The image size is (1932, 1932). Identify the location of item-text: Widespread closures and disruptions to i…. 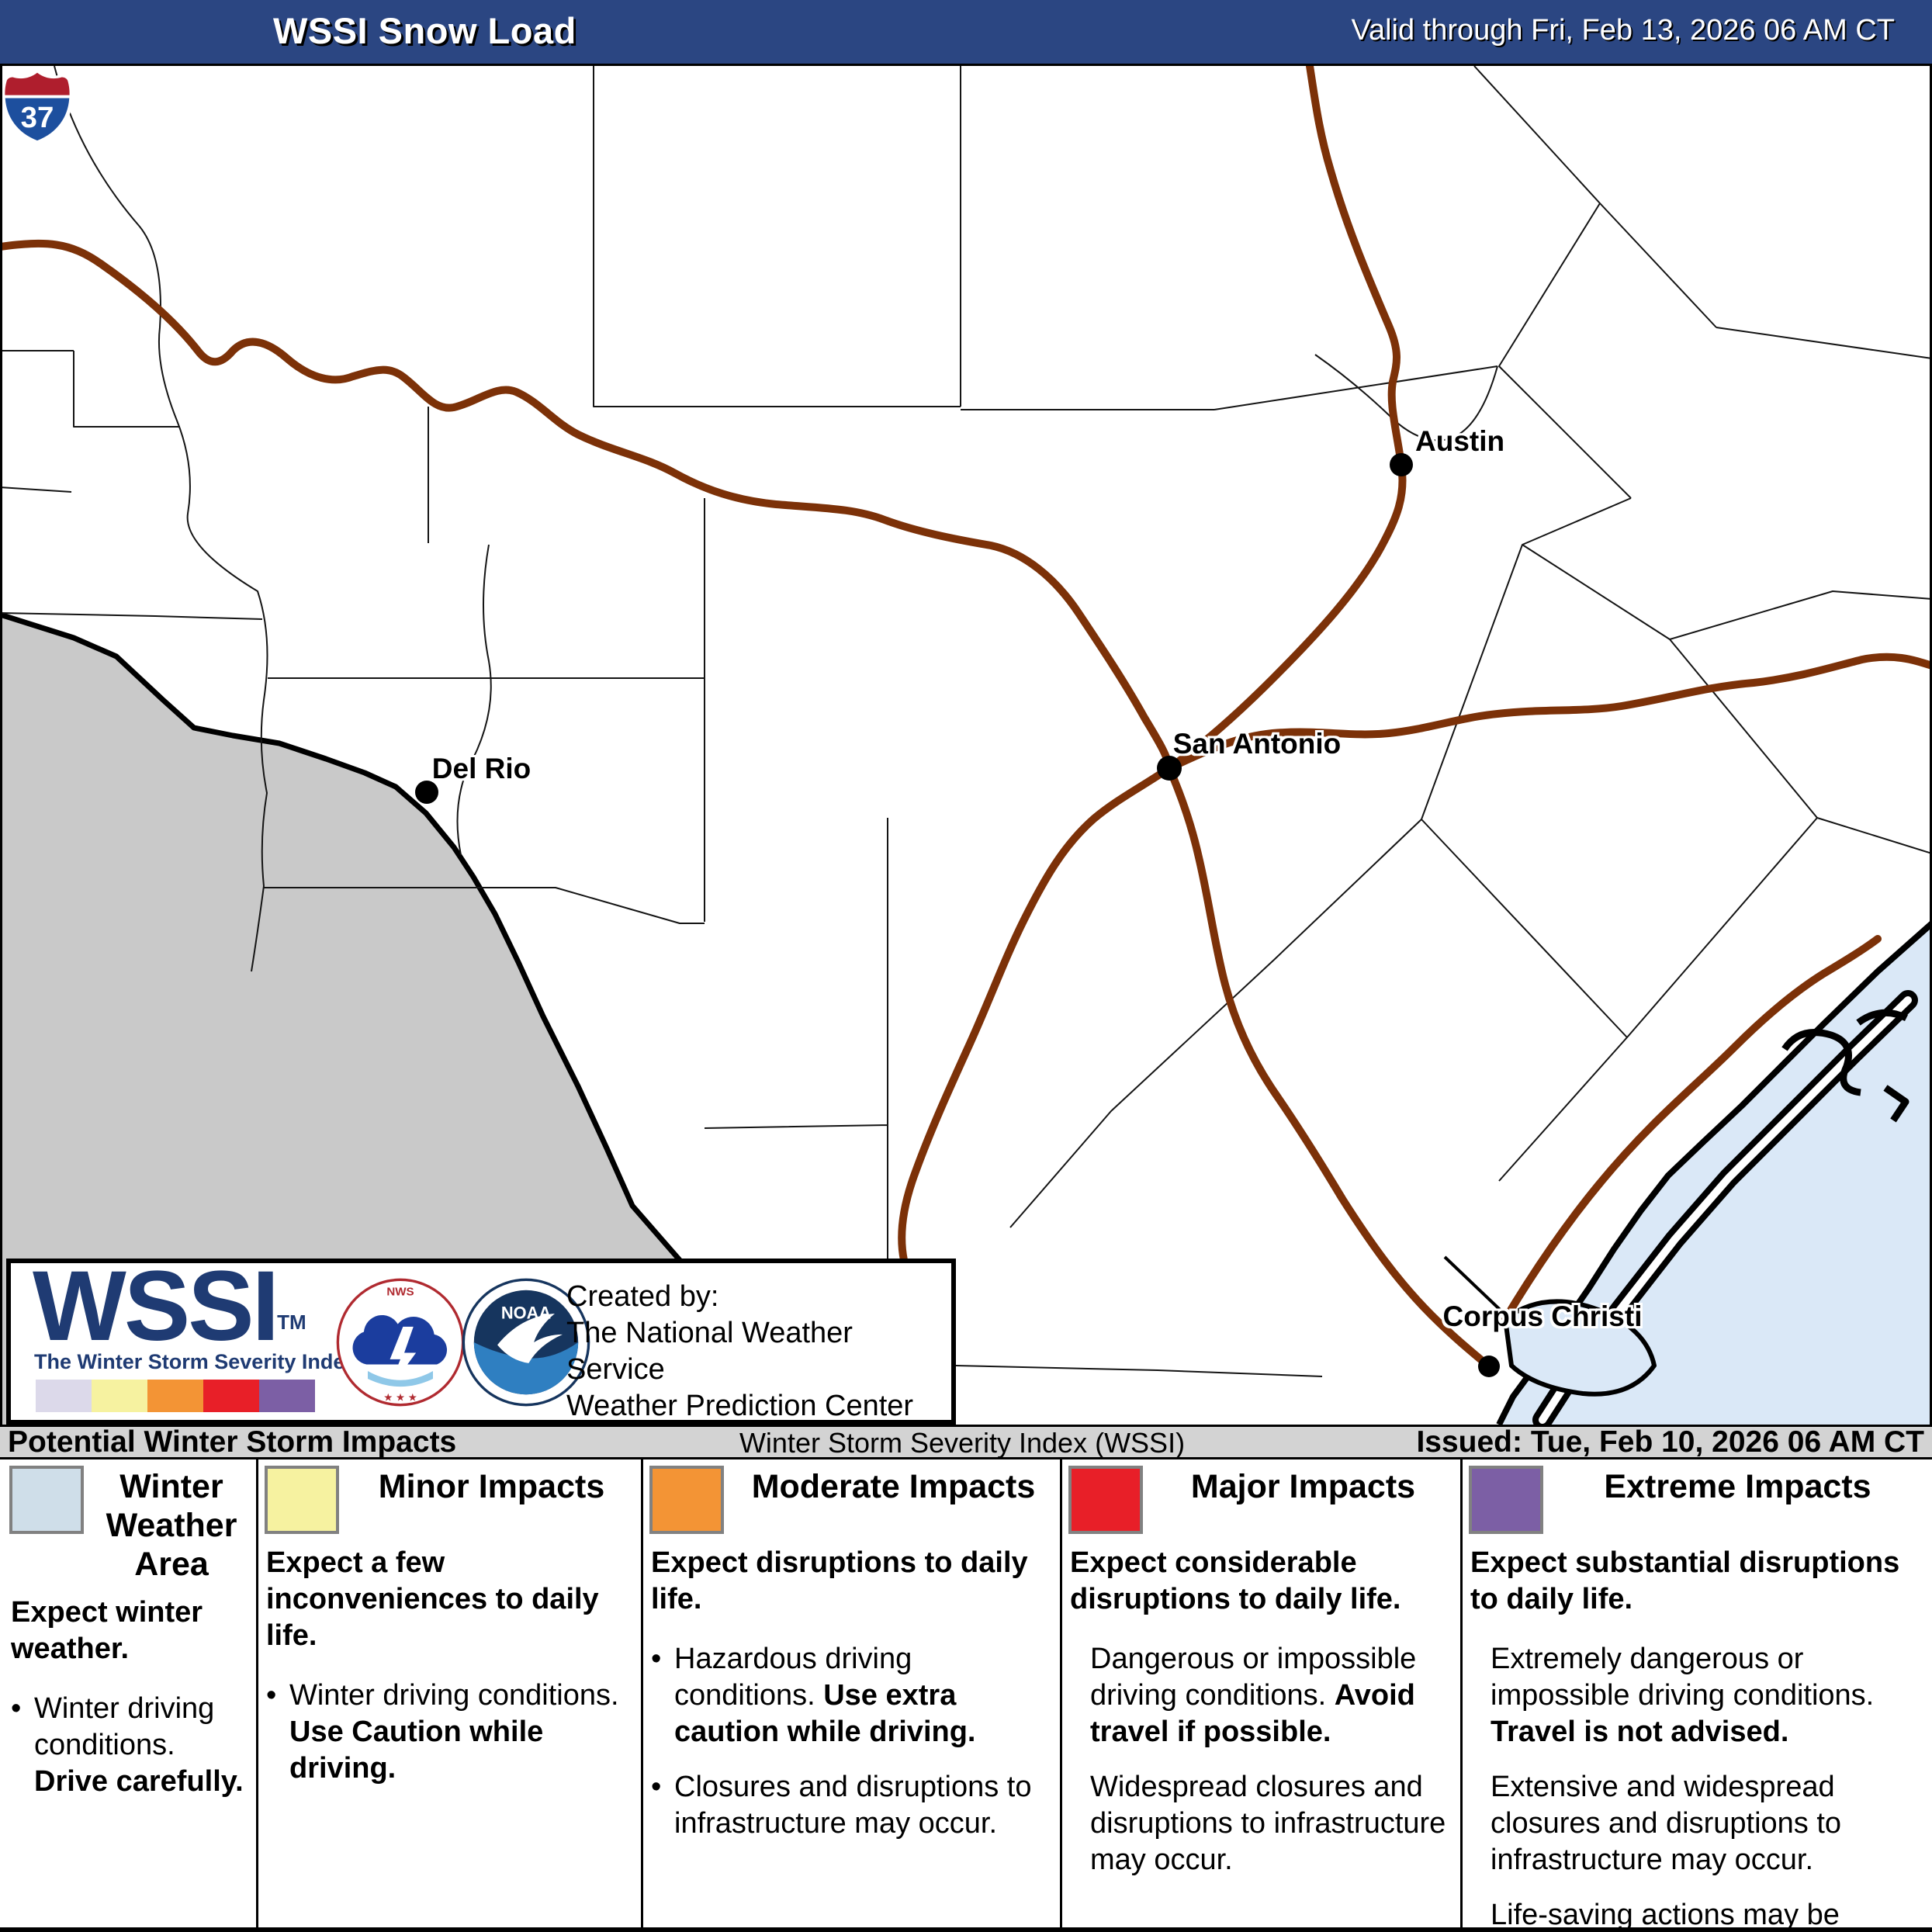
(1268, 1823).